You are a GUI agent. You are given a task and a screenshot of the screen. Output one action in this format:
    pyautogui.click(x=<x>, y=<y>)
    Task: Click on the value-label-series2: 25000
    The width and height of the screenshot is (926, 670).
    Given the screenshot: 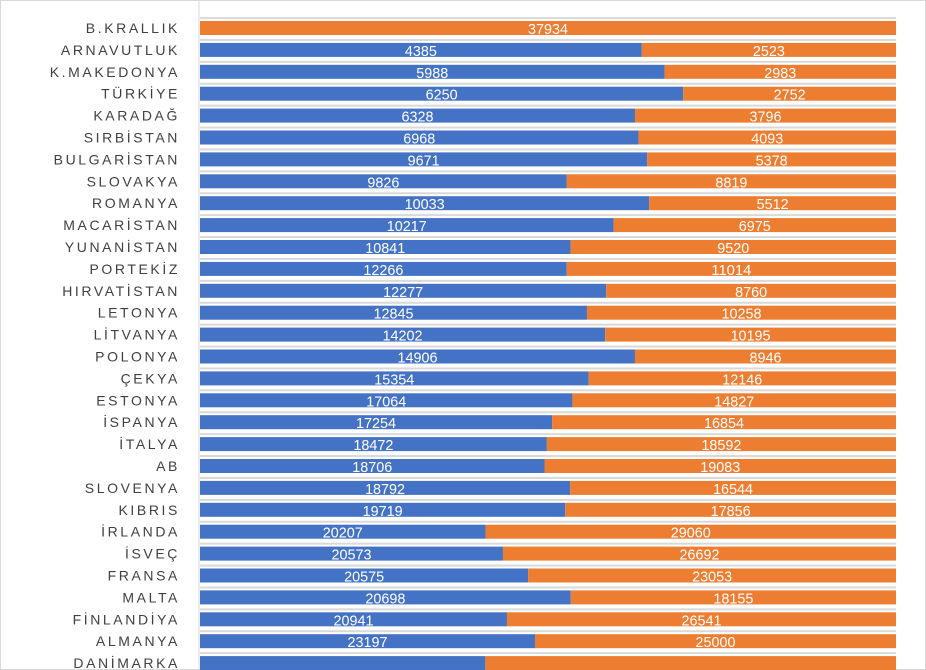 What is the action you would take?
    pyautogui.click(x=715, y=642)
    